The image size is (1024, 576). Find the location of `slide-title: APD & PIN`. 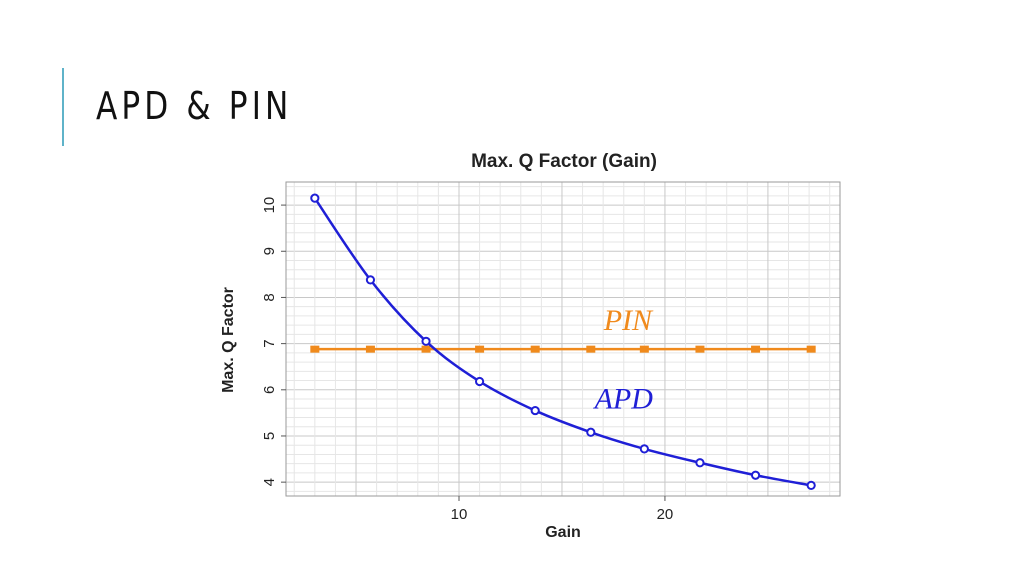

slide-title: APD & PIN is located at coordinates (194, 106).